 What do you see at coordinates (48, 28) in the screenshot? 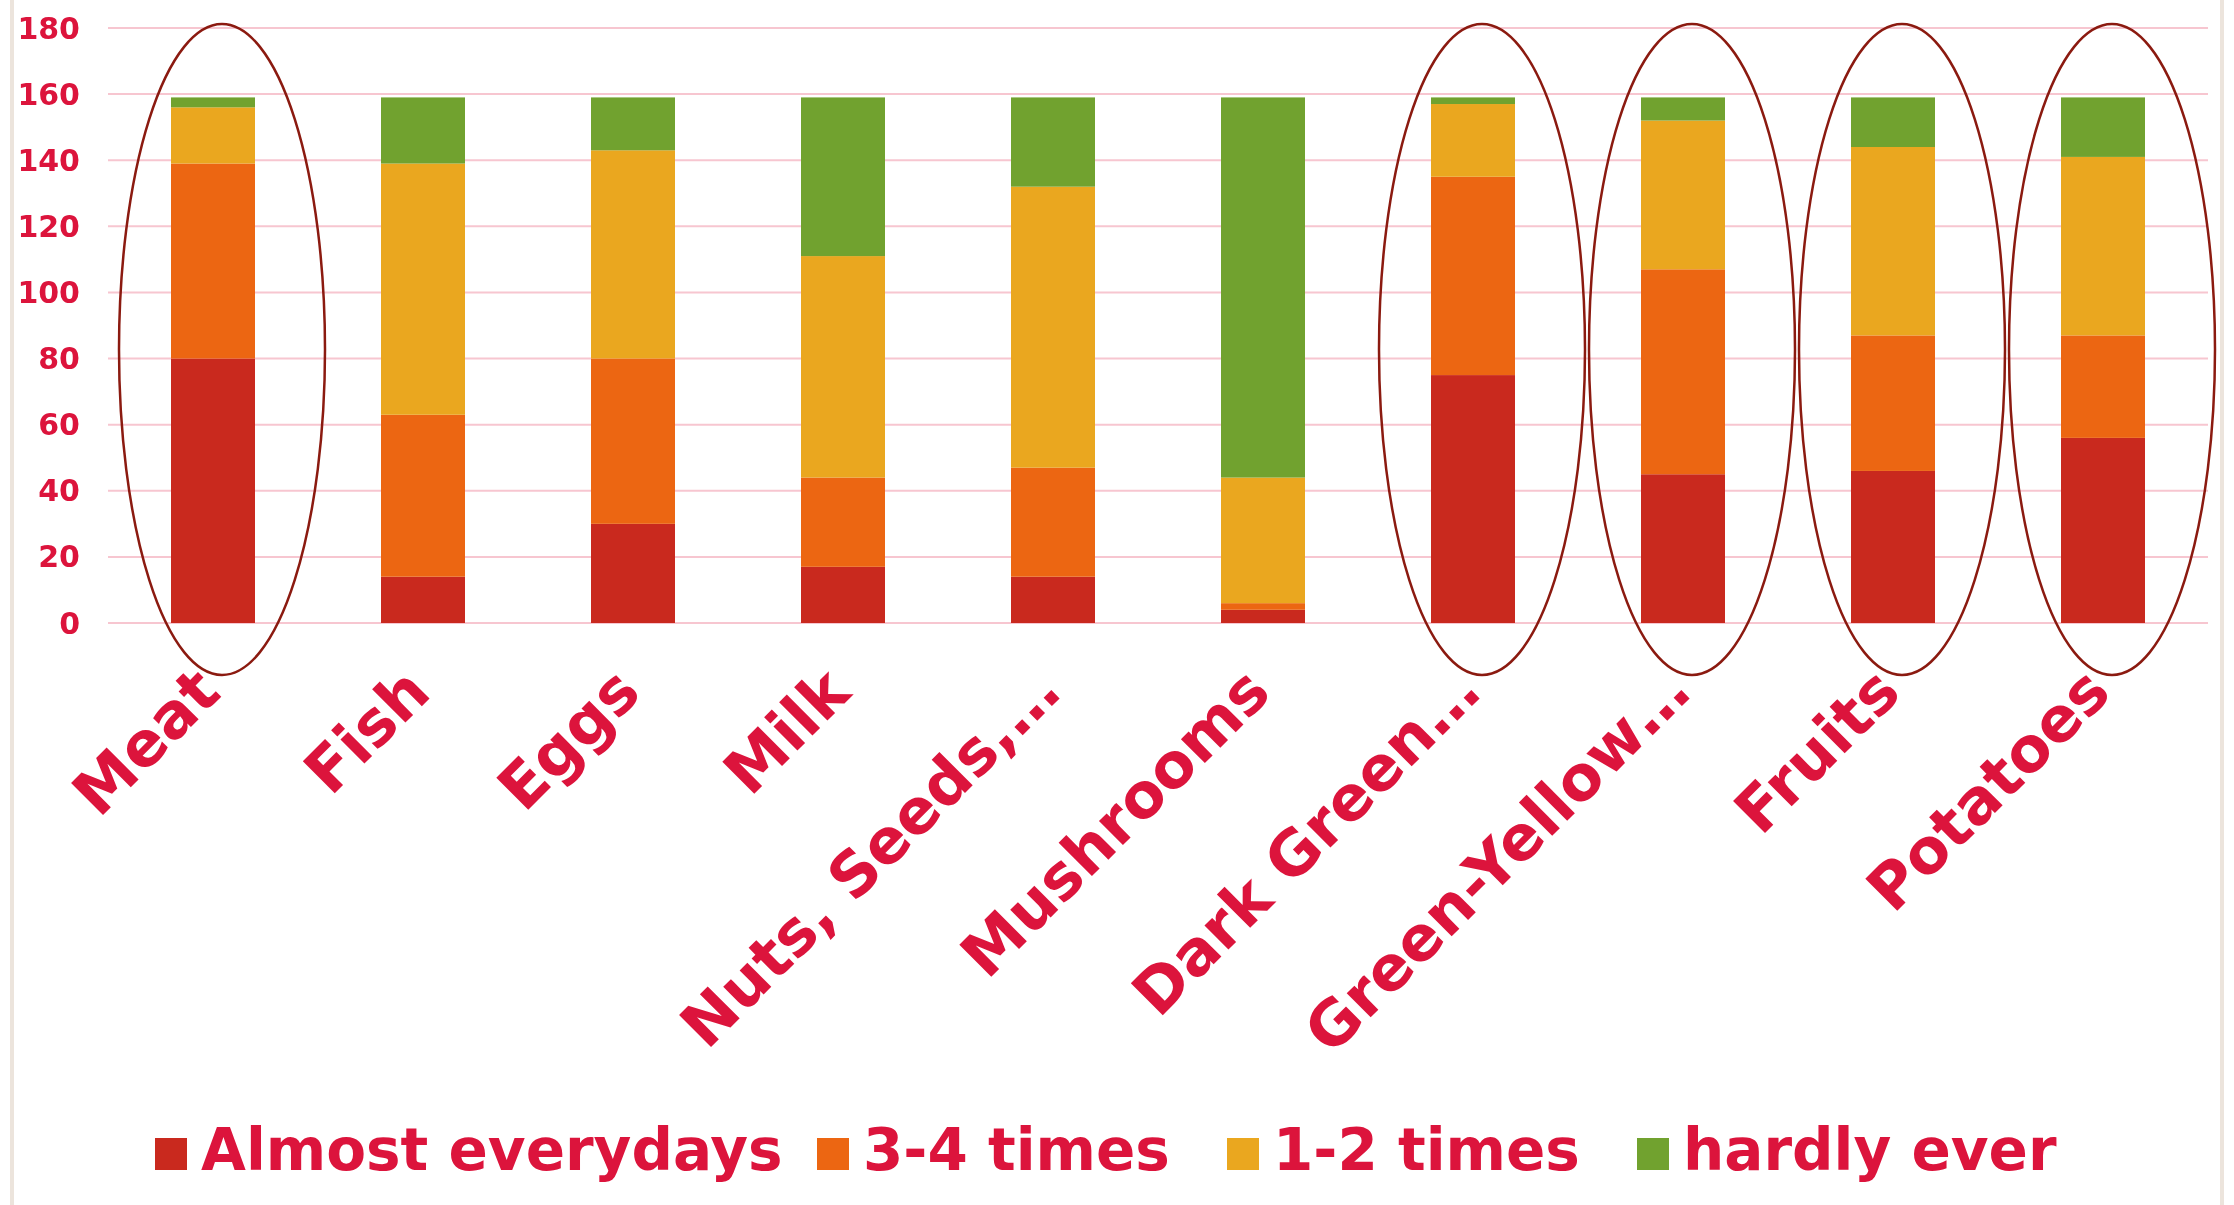
I see `y-tick-label: 180` at bounding box center [48, 28].